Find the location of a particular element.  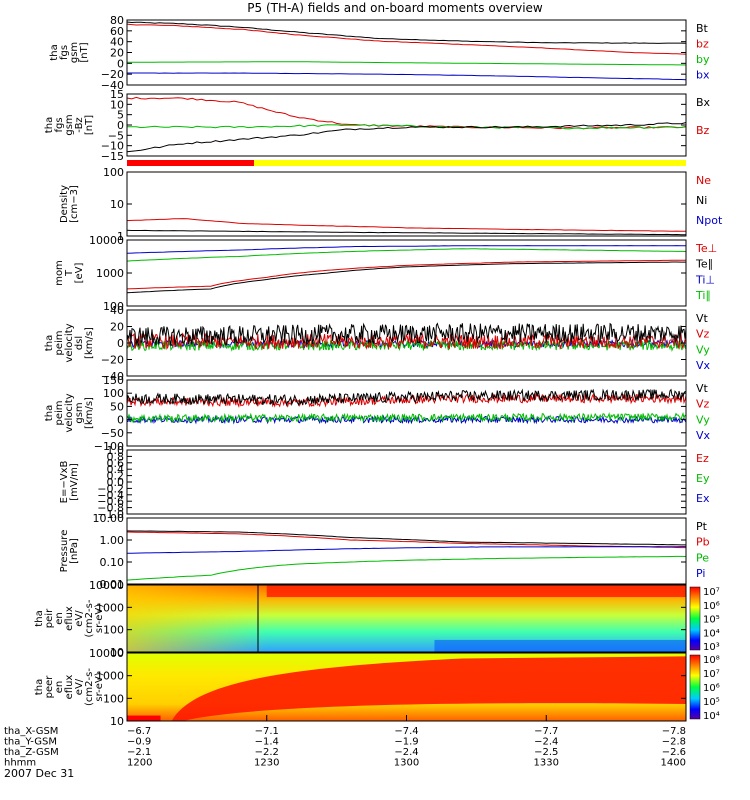

y-tick-label: −0.2 is located at coordinates (110, 488).